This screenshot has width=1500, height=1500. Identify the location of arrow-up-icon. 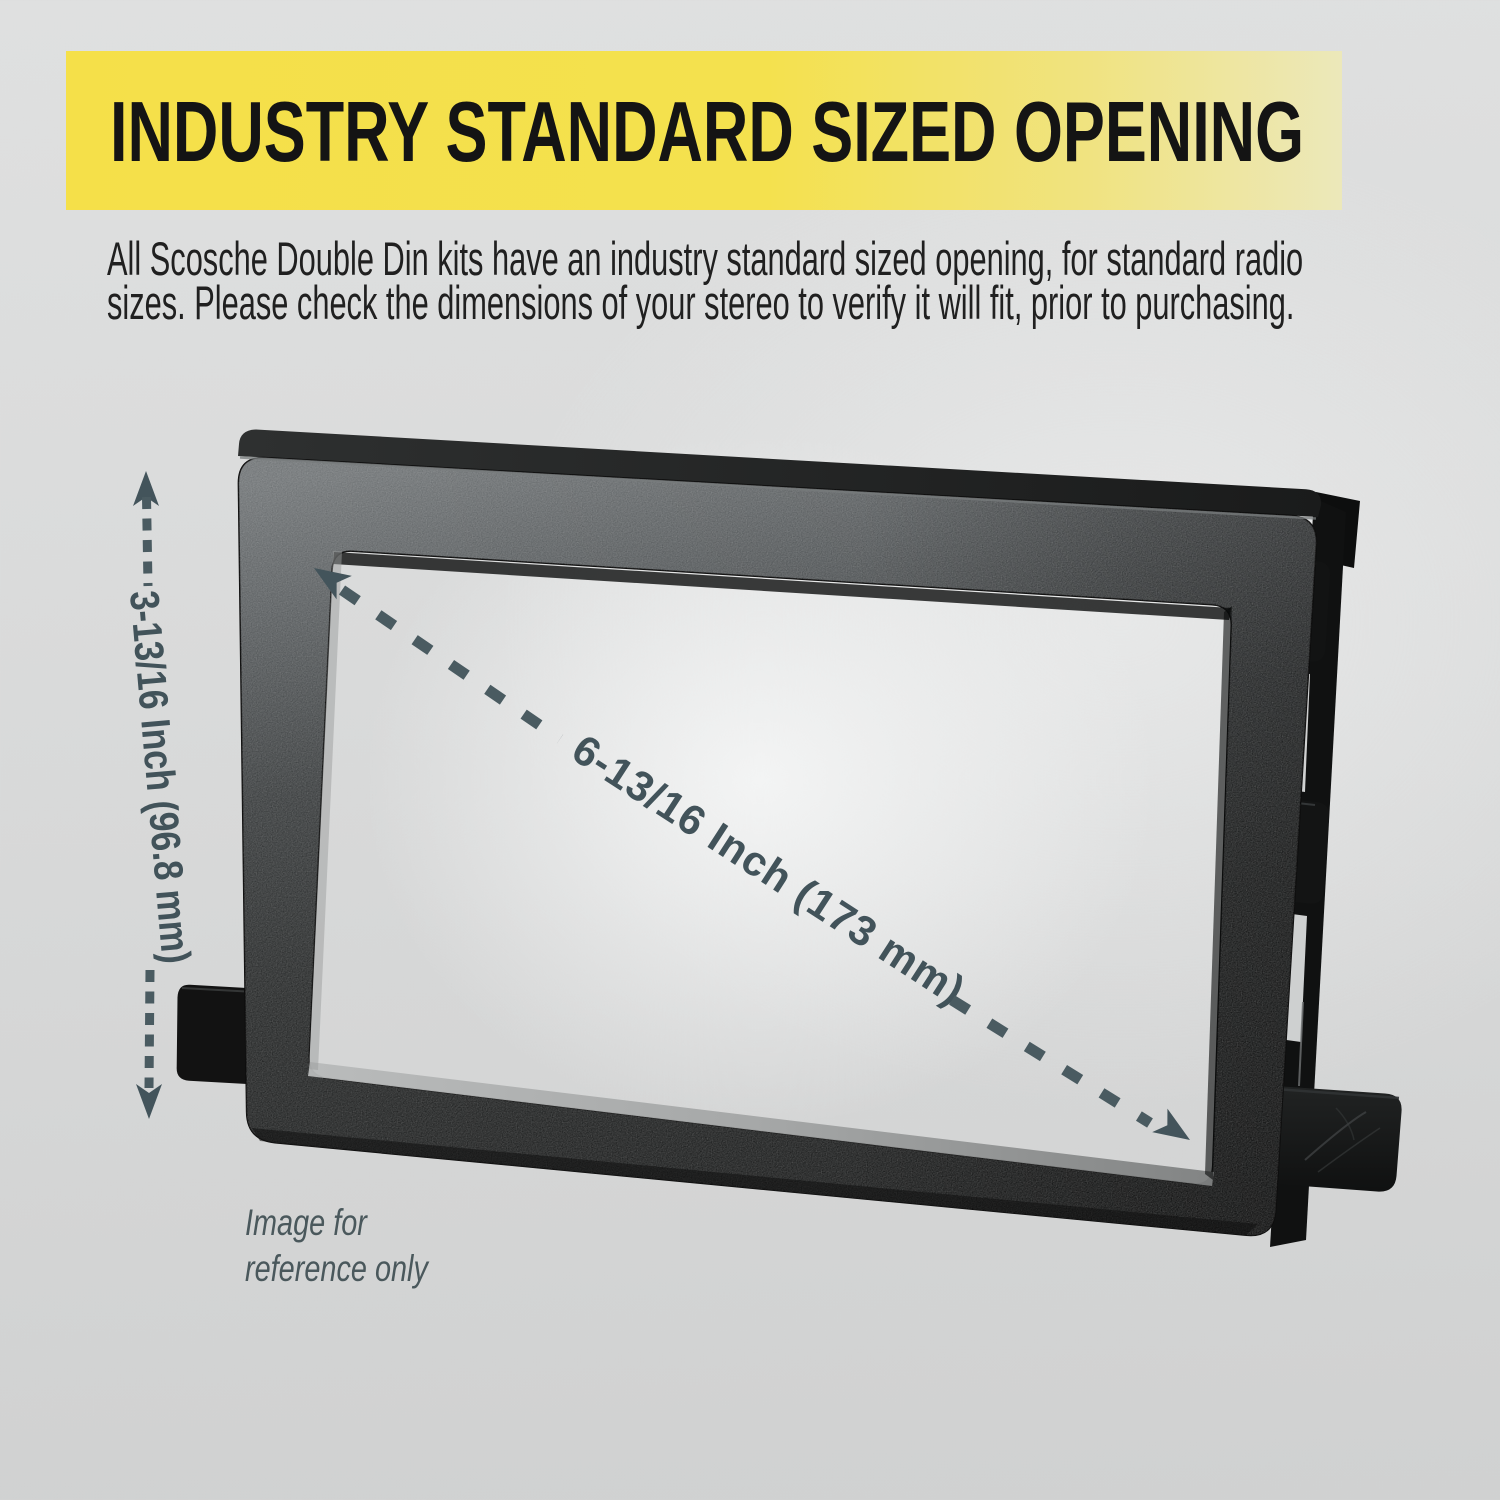
(146, 488).